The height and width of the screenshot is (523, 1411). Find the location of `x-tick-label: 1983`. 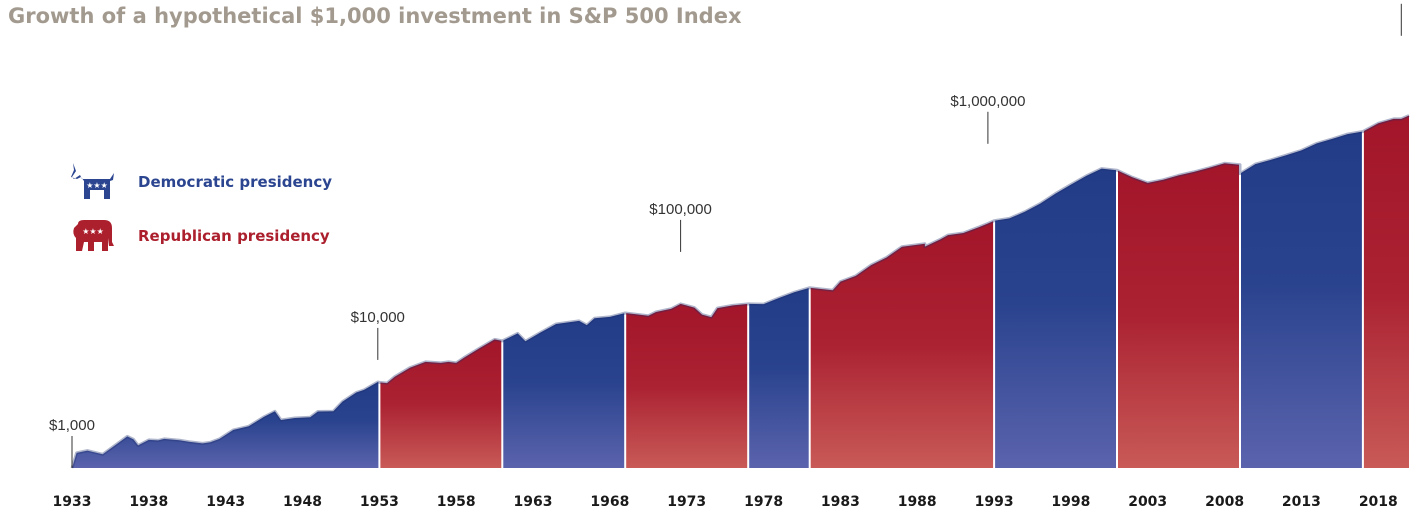

x-tick-label: 1983 is located at coordinates (840, 502).